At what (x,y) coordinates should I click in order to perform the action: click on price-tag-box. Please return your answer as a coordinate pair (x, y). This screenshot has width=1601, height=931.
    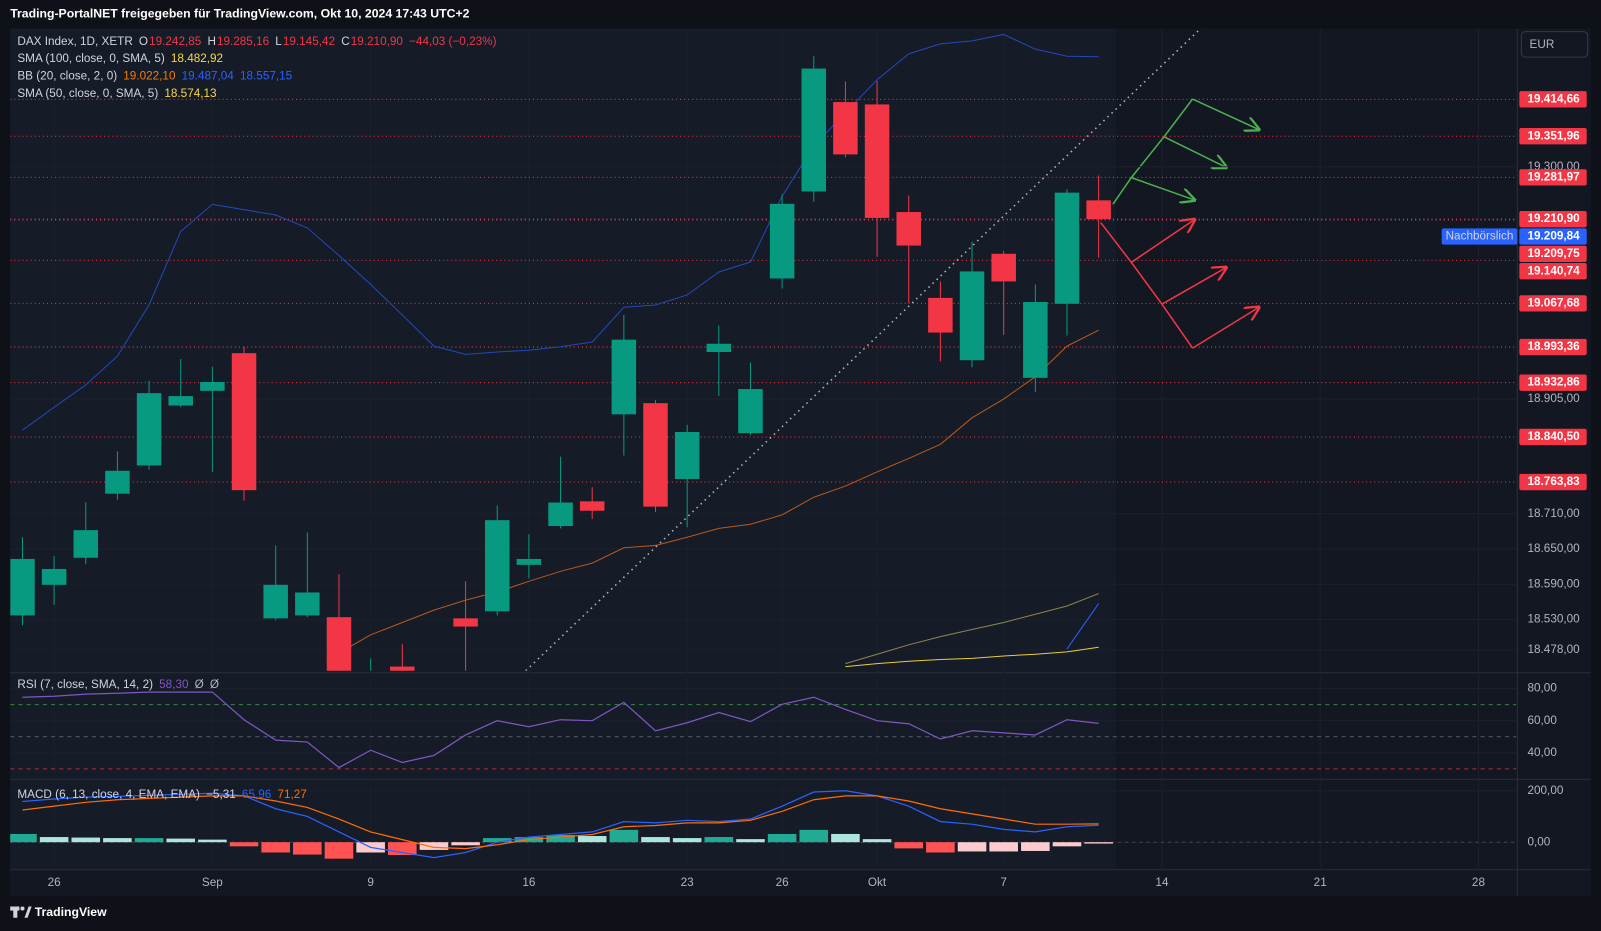
    Looking at the image, I should click on (1479, 236).